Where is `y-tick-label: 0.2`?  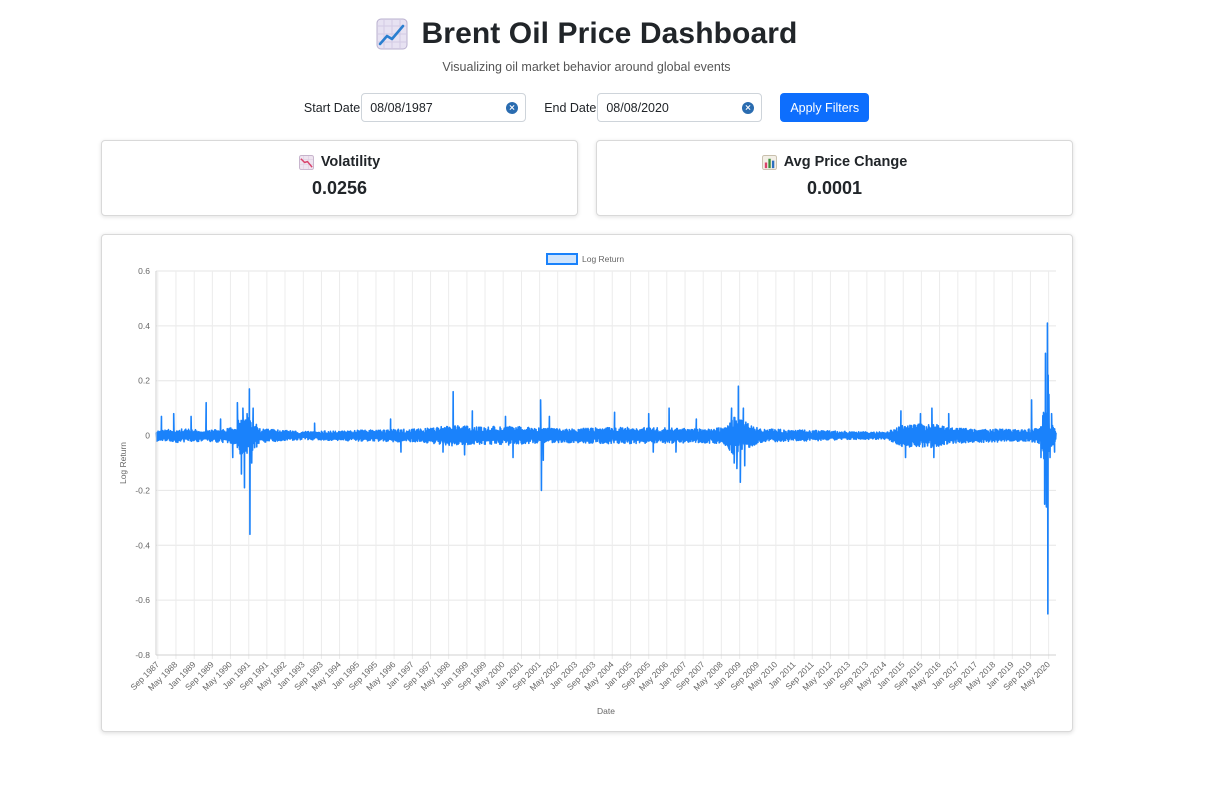 y-tick-label: 0.2 is located at coordinates (144, 381).